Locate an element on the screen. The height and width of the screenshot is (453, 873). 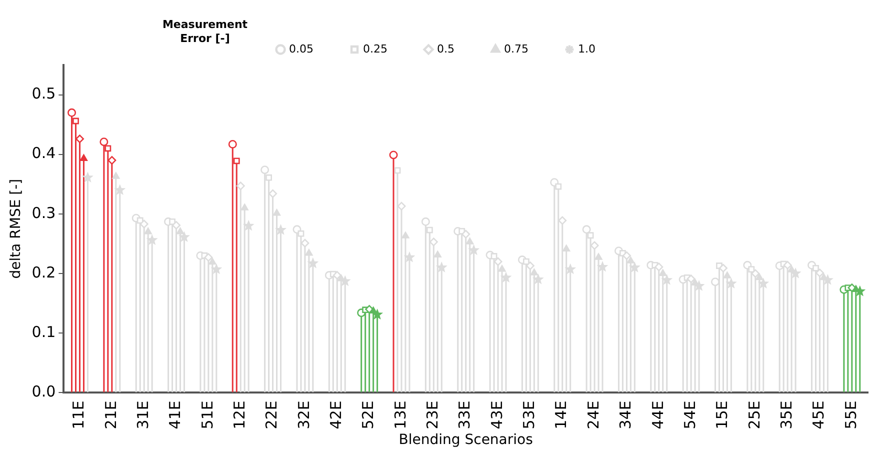
x-tick-label: 52E is located at coordinates (368, 415).